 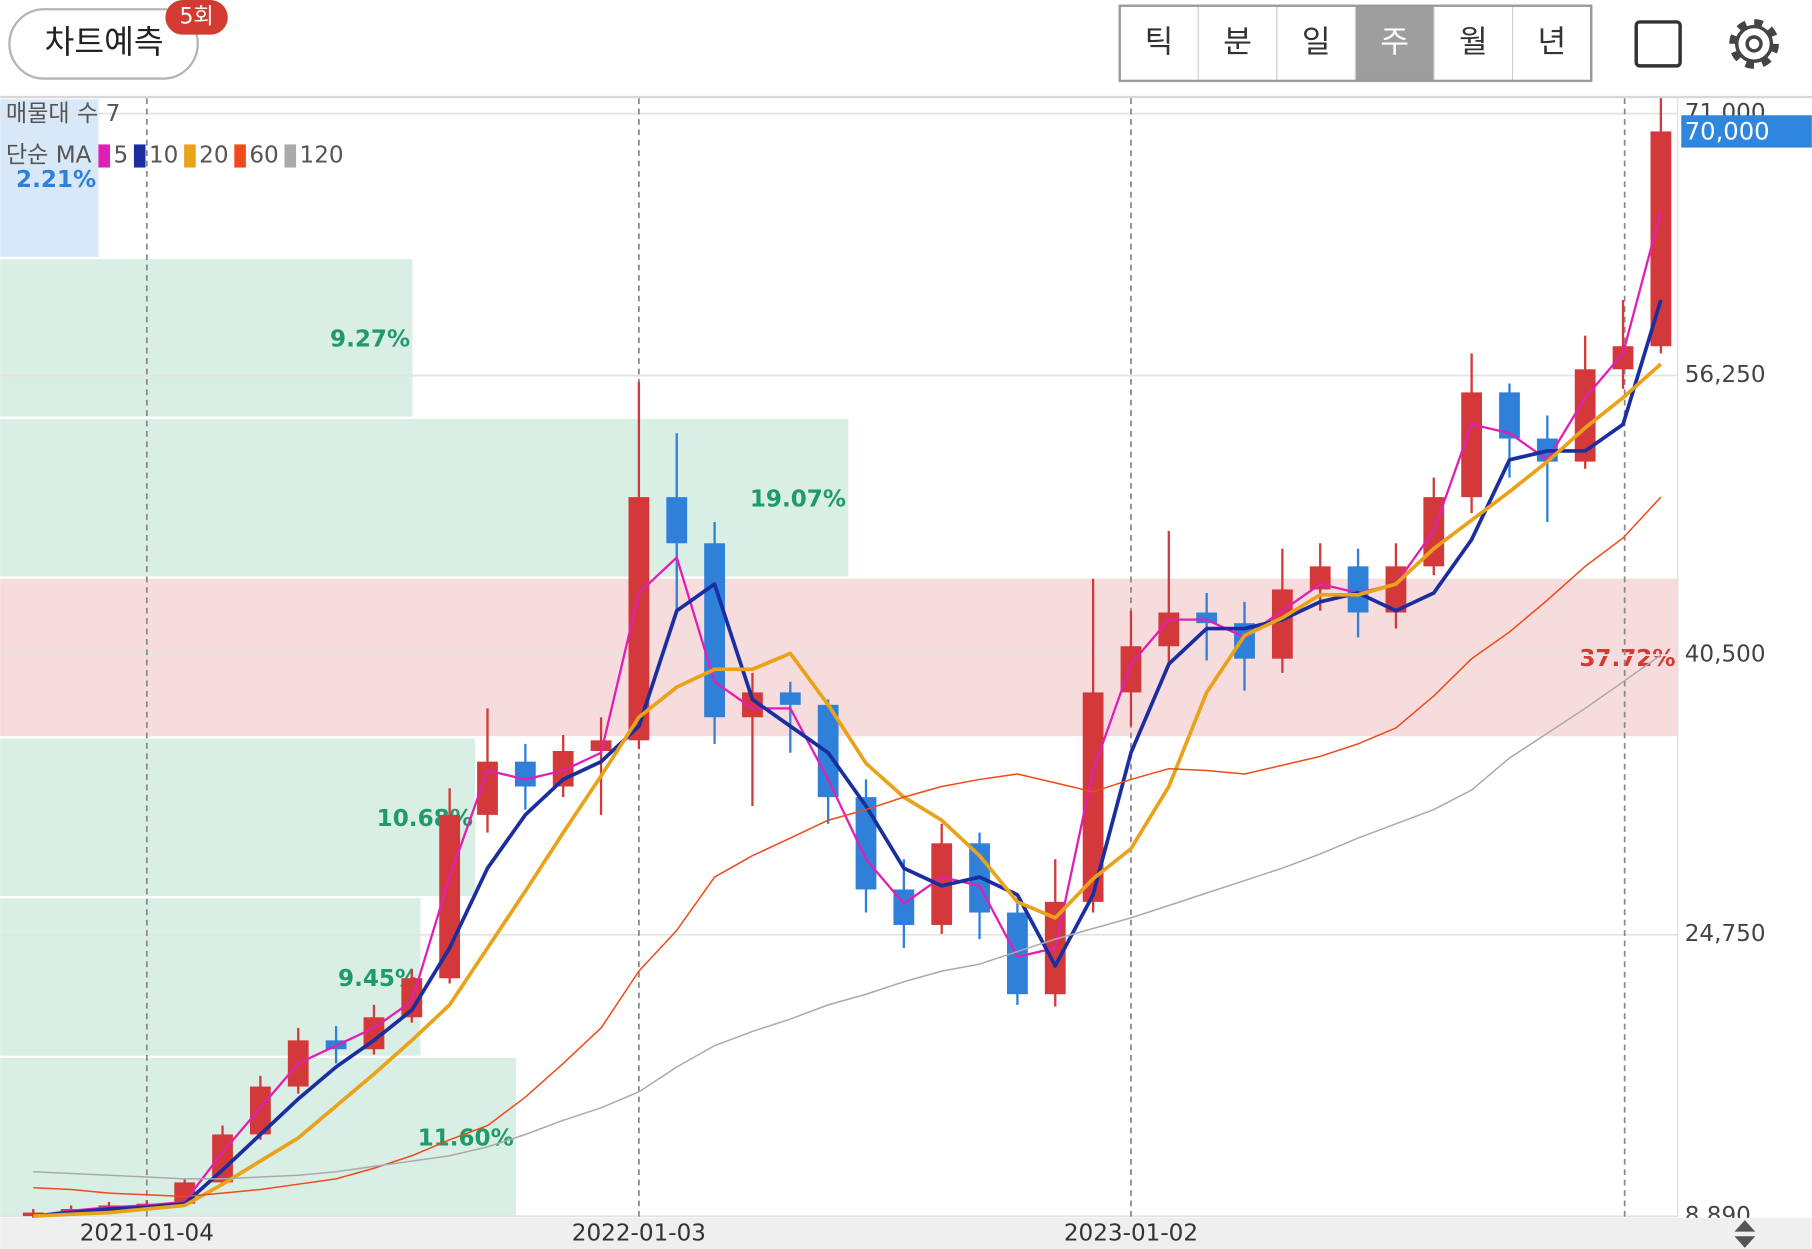 I want to click on volume-profile-label: 37.72%, so click(x=1627, y=659).